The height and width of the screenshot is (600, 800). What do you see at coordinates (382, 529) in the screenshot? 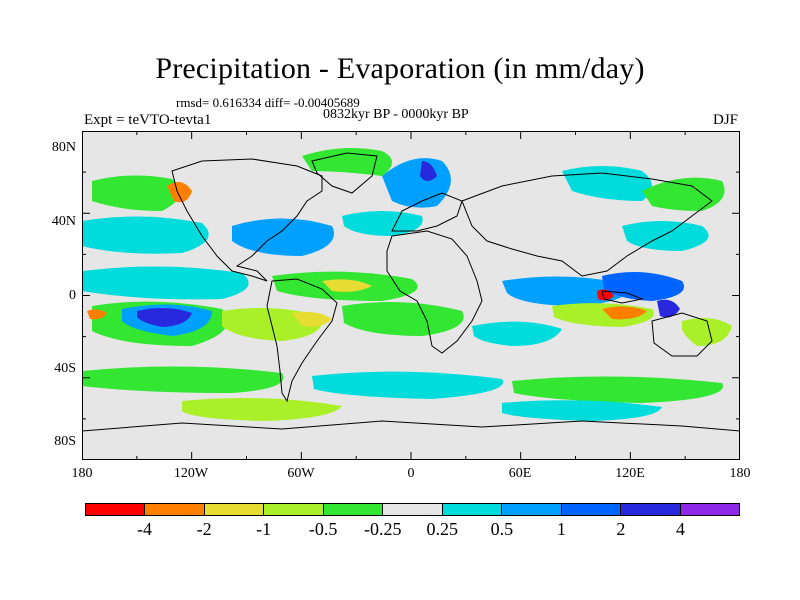
I see `colorbar-label: -0.25` at bounding box center [382, 529].